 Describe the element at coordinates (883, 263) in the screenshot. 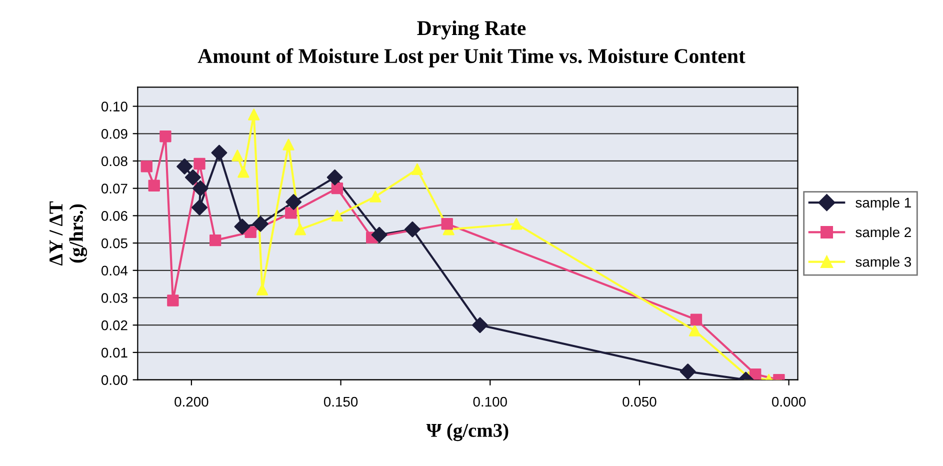

I see `legend-label: sample 3` at that location.